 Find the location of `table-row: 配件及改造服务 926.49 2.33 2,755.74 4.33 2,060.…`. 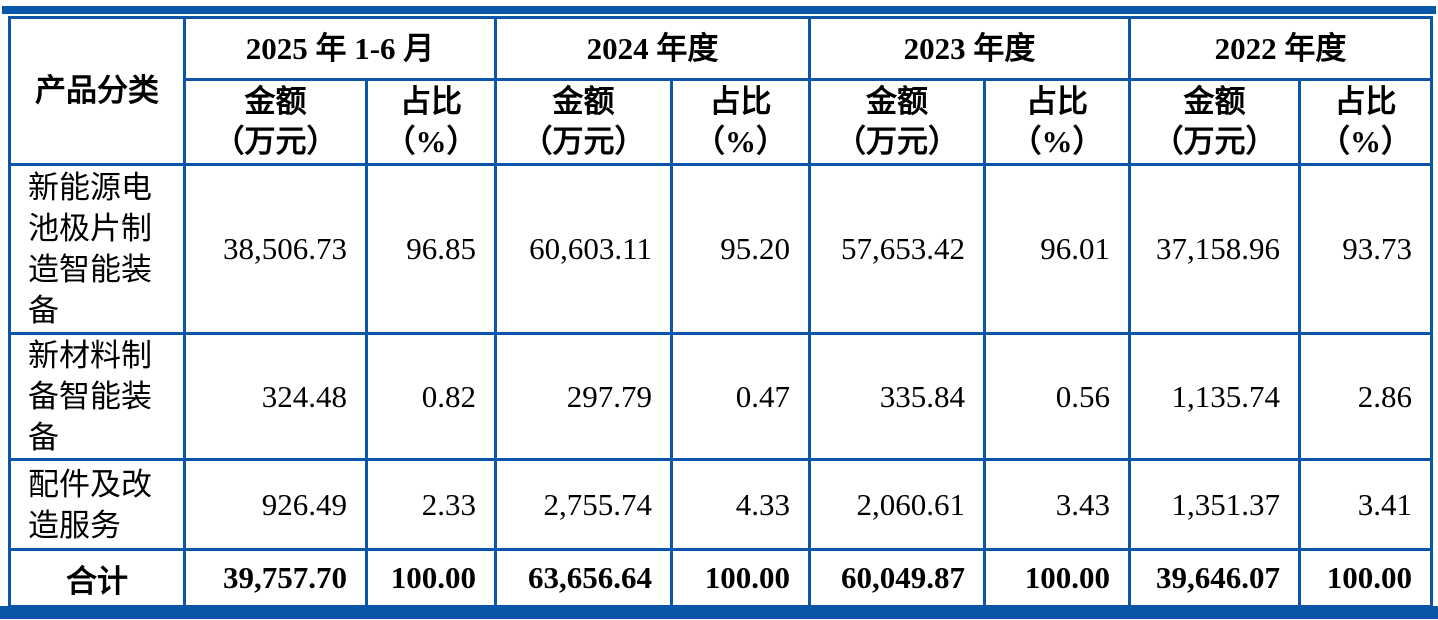

table-row: 配件及改造服务 926.49 2.33 2,755.74 4.33 2,060.… is located at coordinates (721, 504).